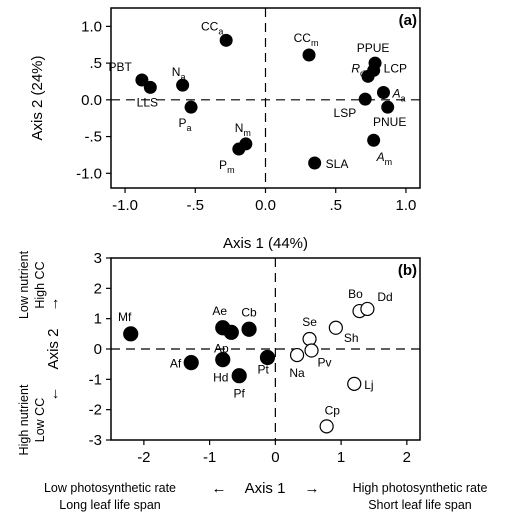  What do you see at coordinates (420, 505) in the screenshot?
I see `x-right-annotation-line2: Short leaf life span` at bounding box center [420, 505].